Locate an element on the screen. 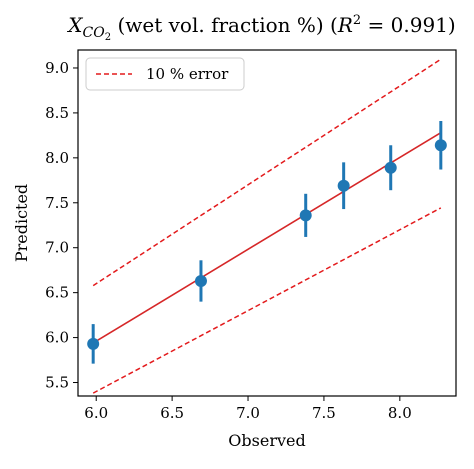 The height and width of the screenshot is (469, 474). title-sup: 2 is located at coordinates (357, 20).